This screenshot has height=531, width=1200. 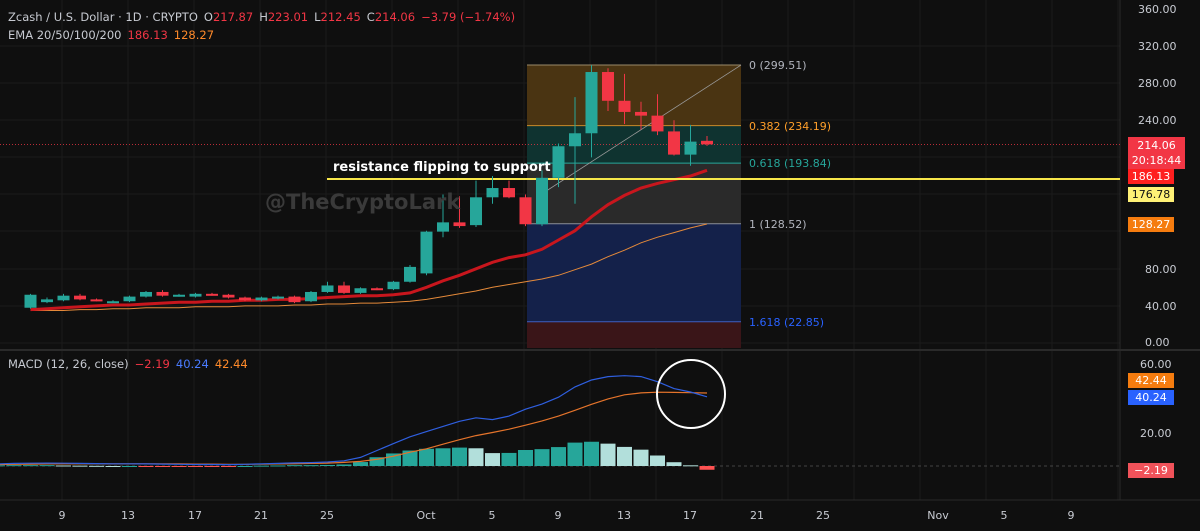 I want to click on change-value: −3.79 (−1.74%), so click(x=468, y=17).